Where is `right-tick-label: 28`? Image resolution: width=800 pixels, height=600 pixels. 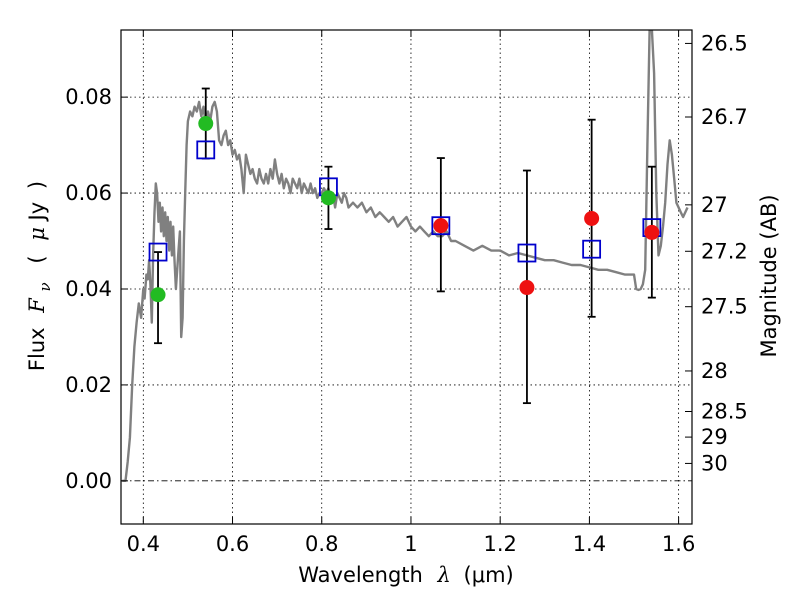 right-tick-label: 28 is located at coordinates (714, 371).